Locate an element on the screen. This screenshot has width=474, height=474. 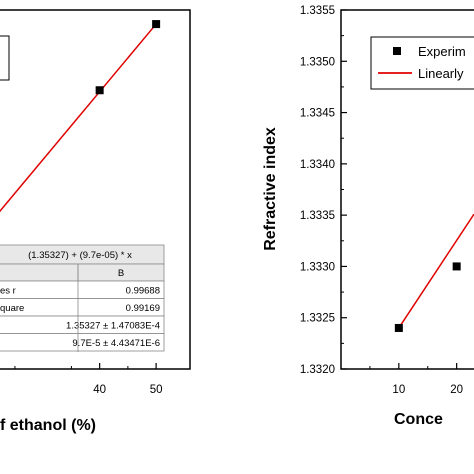
table-row-label: quare is located at coordinates (12, 308).